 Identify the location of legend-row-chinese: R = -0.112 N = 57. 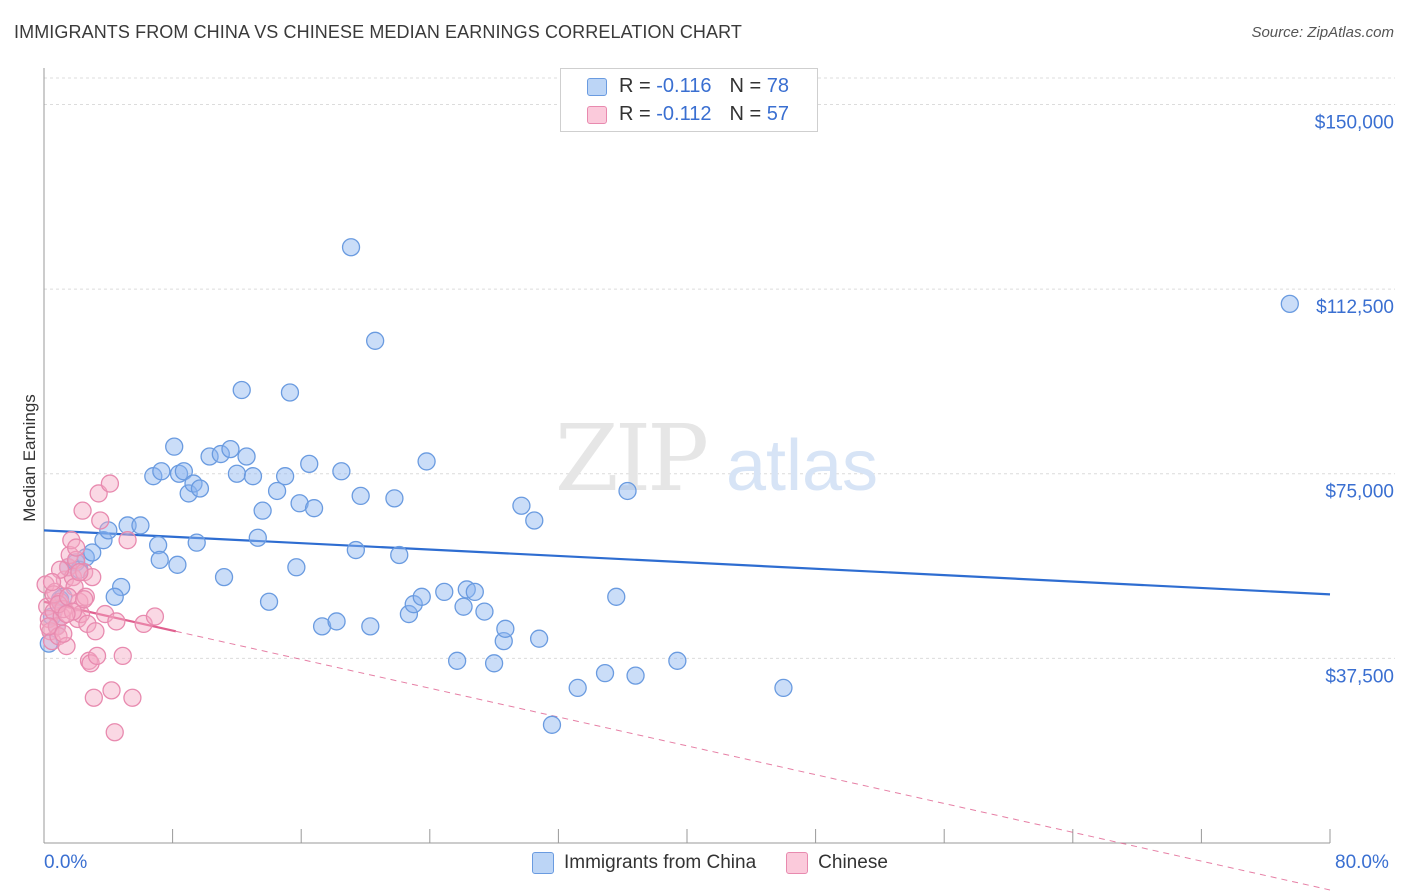
(688, 114).